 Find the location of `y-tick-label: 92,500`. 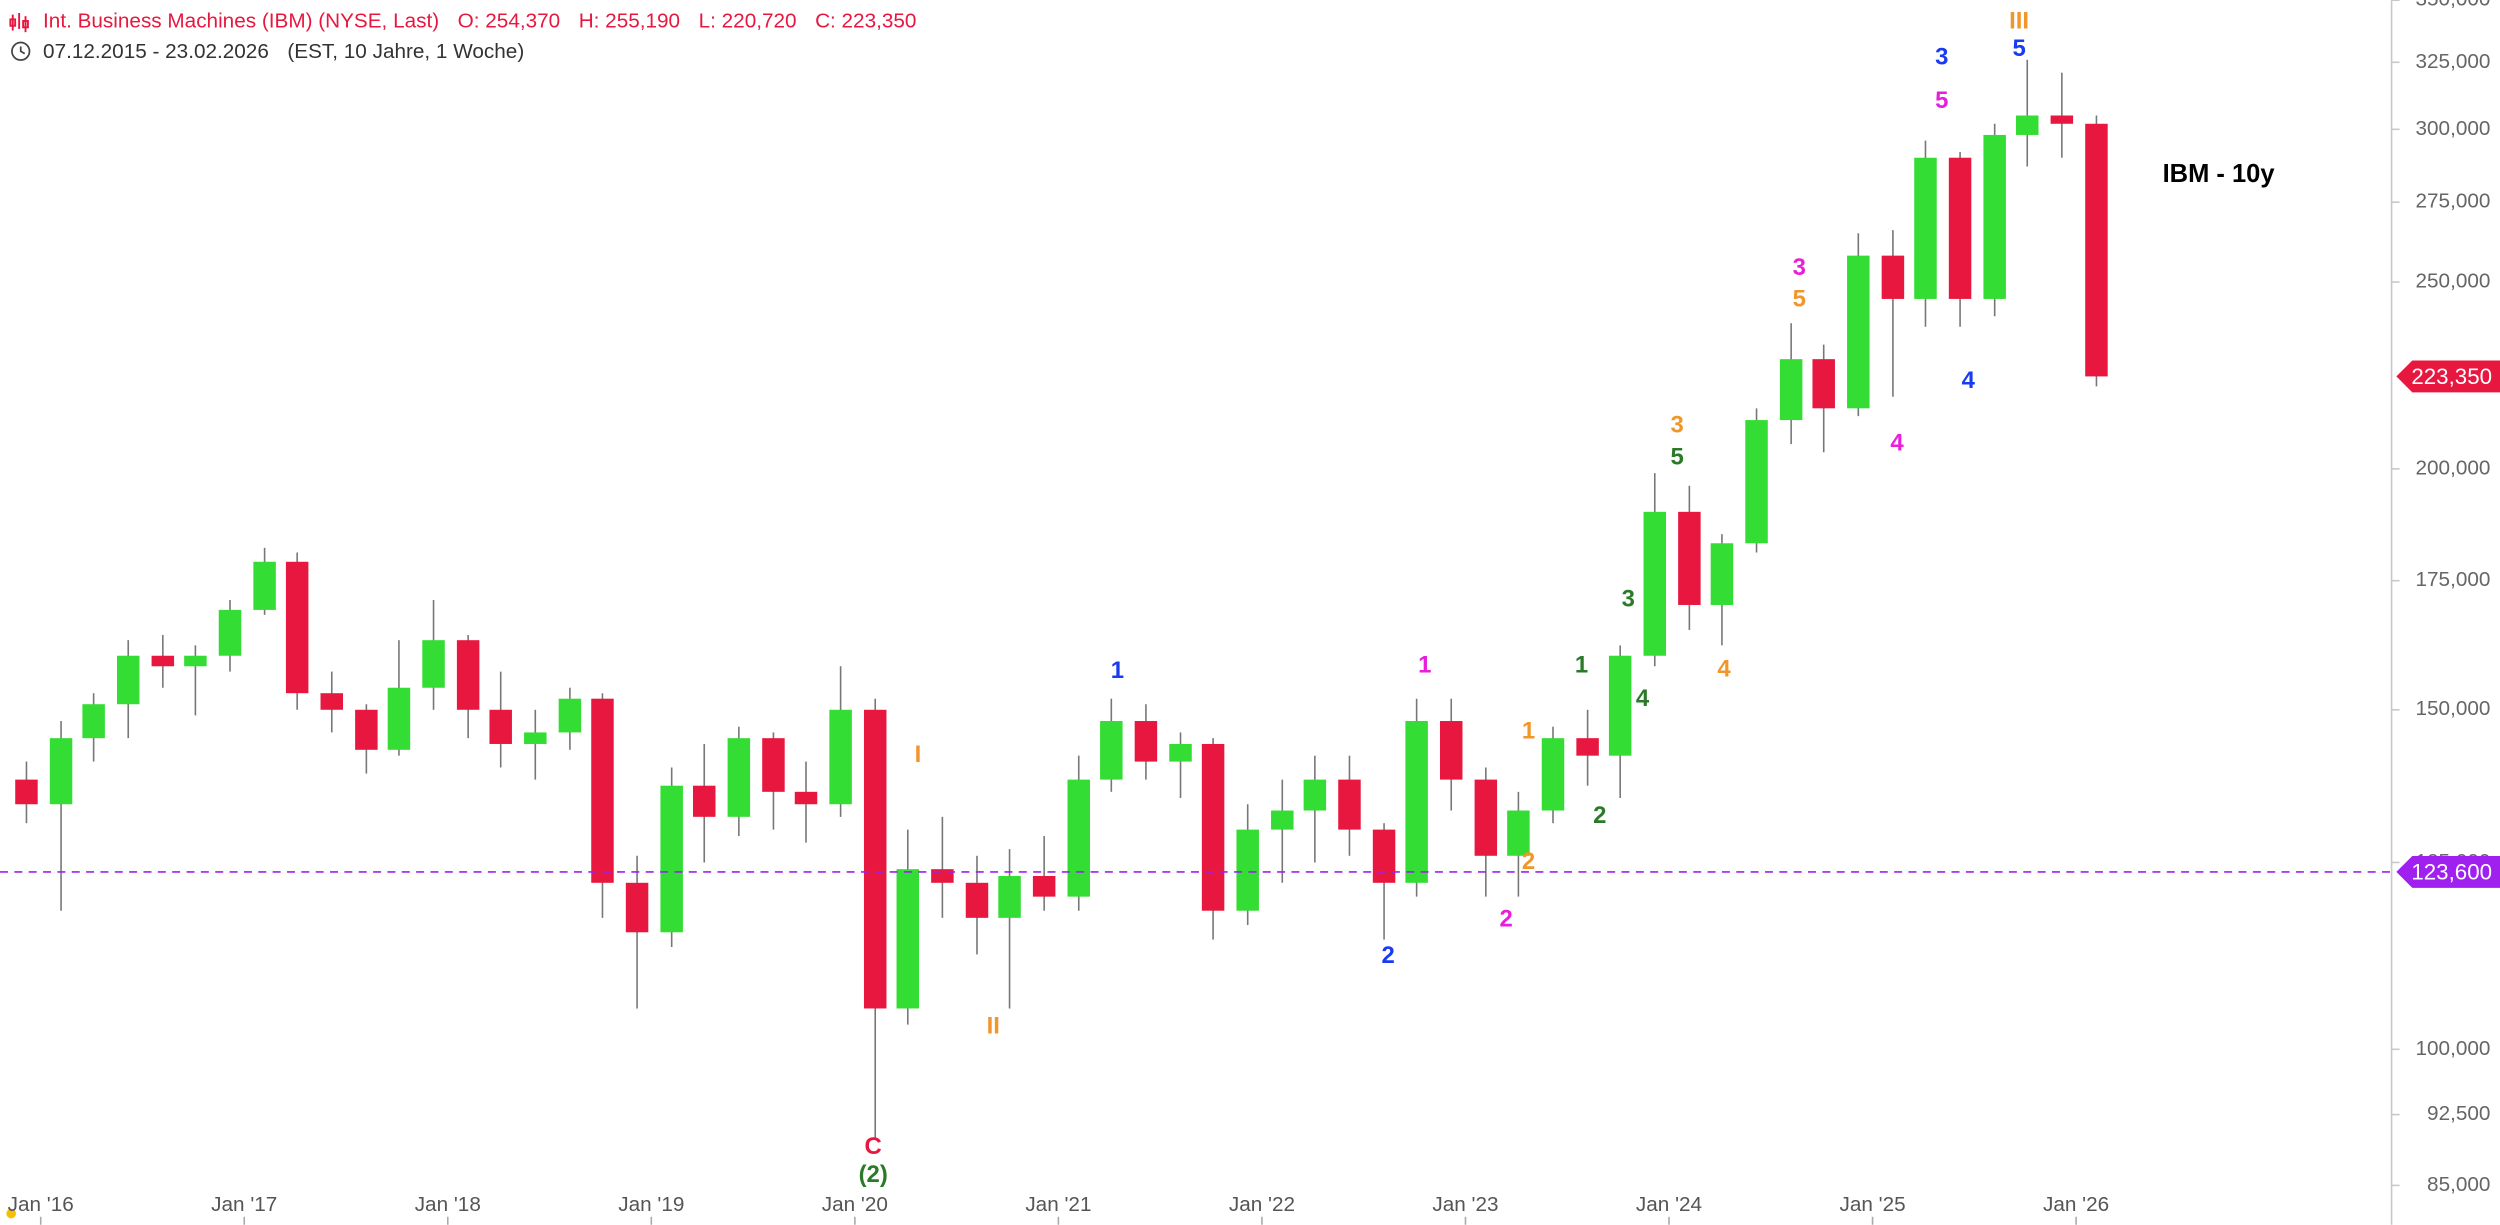

y-tick-label: 92,500 is located at coordinates (2458, 1113).